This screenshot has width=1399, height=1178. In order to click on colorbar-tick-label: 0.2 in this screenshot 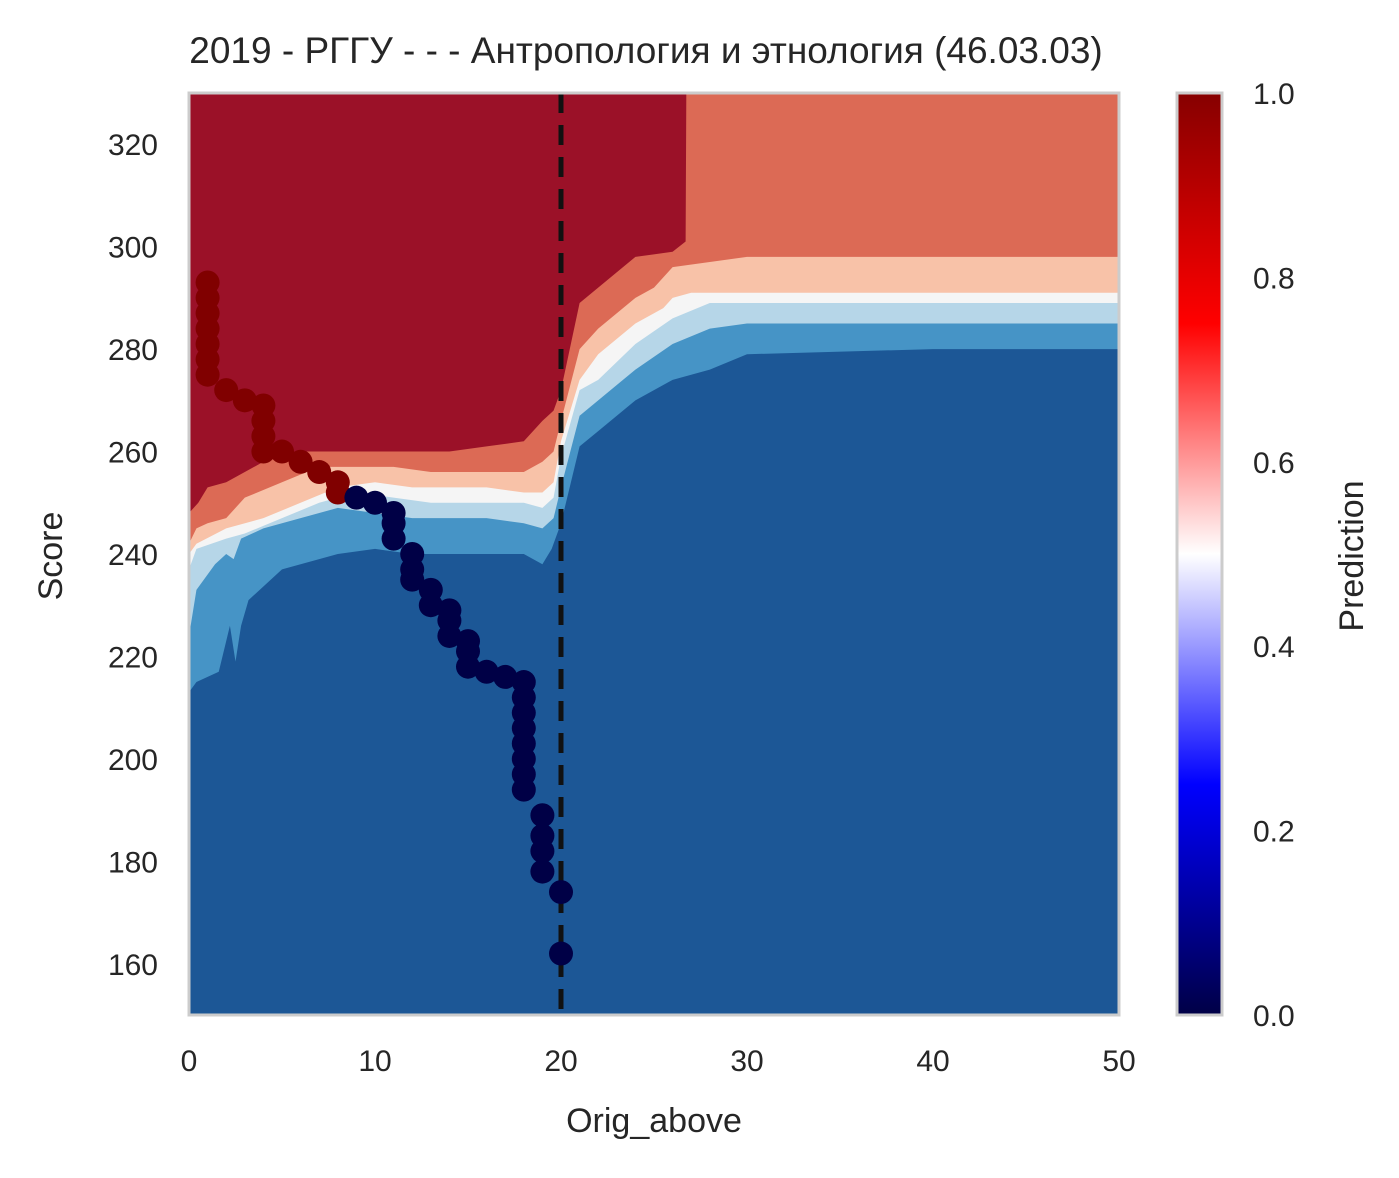, I will do `click(1274, 832)`.